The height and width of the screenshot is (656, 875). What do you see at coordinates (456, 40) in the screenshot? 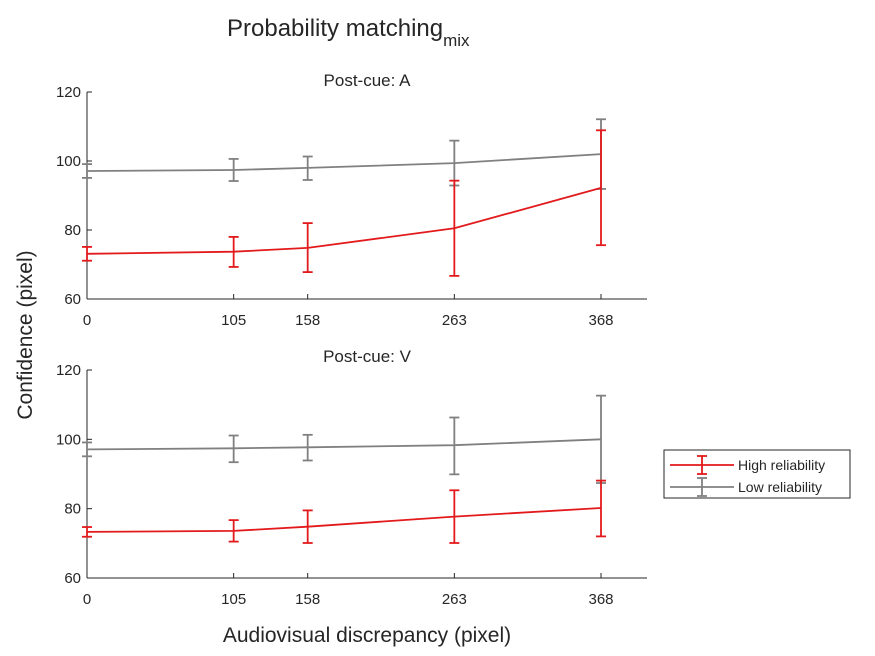
I see `figure-title-subscript: mix` at bounding box center [456, 40].